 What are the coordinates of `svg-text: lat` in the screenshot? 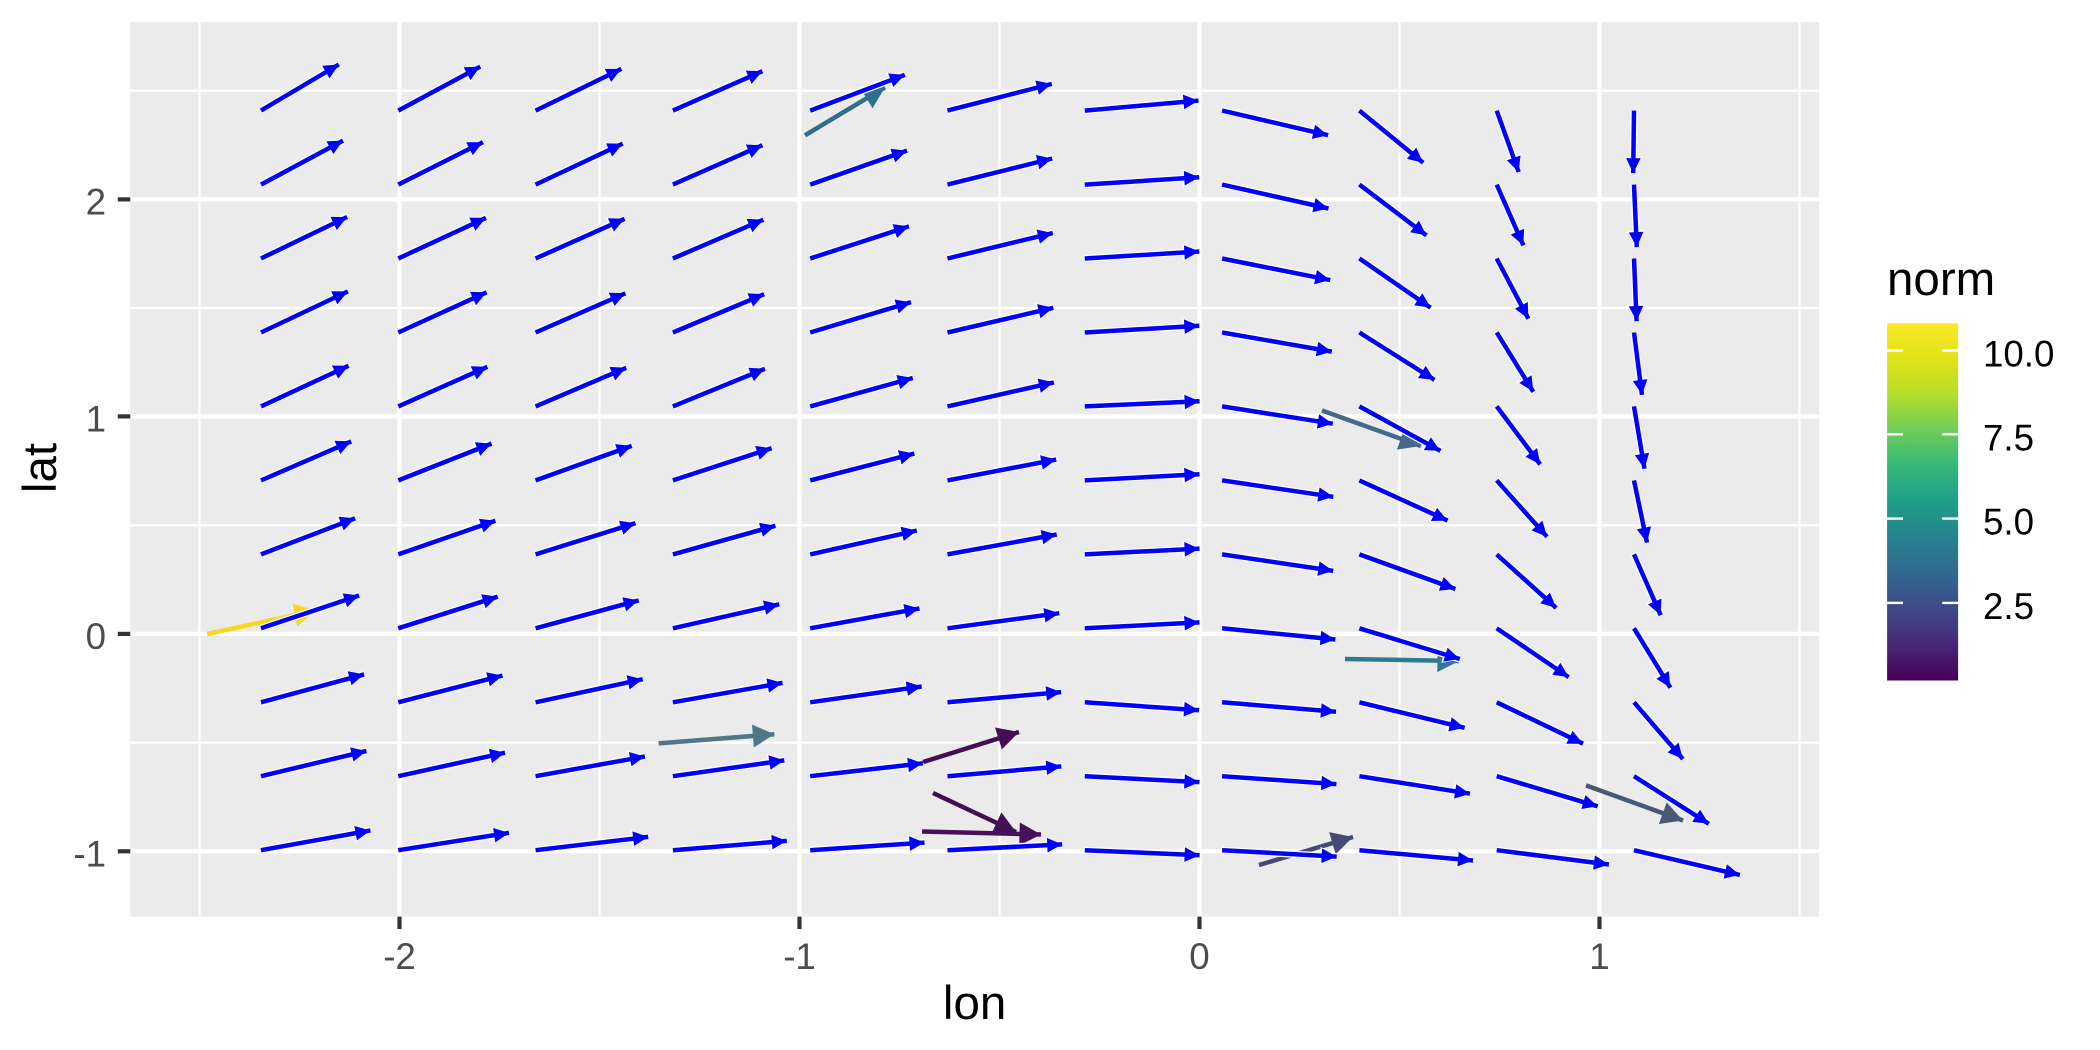 It's located at (40, 468).